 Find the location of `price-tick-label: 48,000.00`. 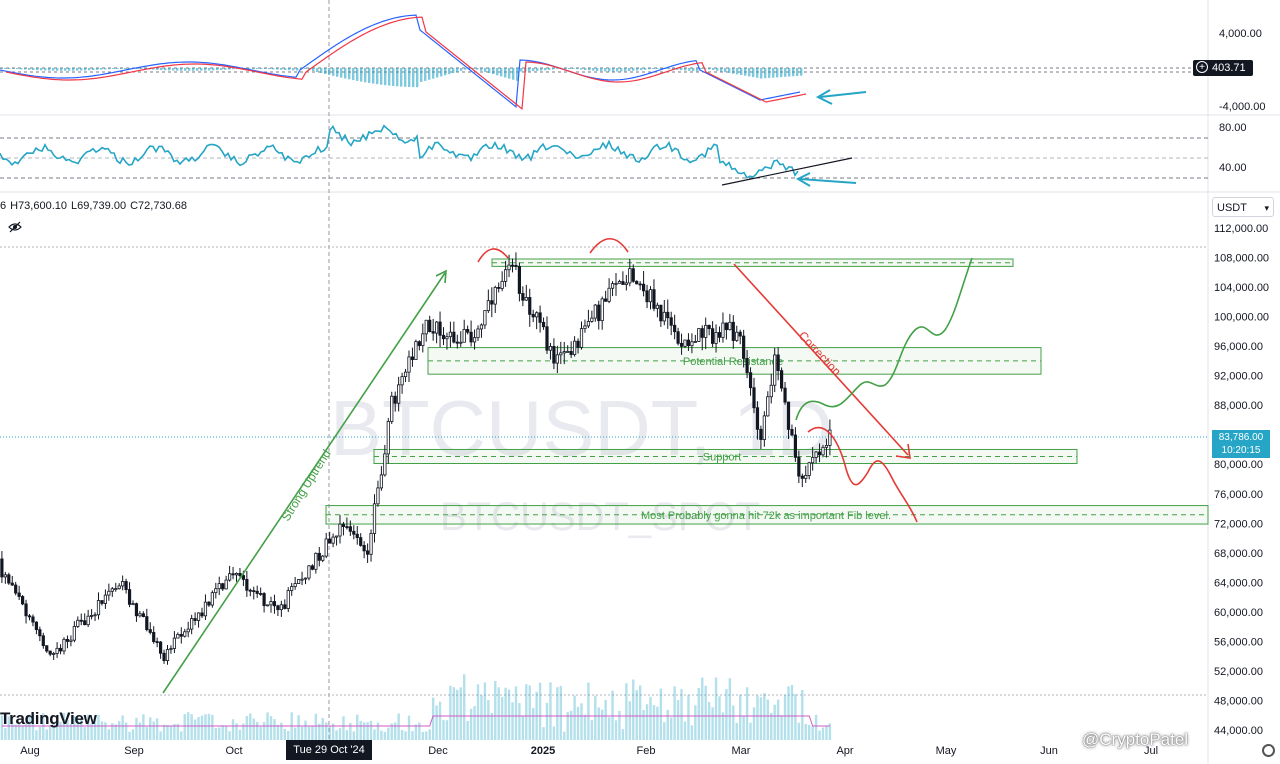

price-tick-label: 48,000.00 is located at coordinates (1238, 701).